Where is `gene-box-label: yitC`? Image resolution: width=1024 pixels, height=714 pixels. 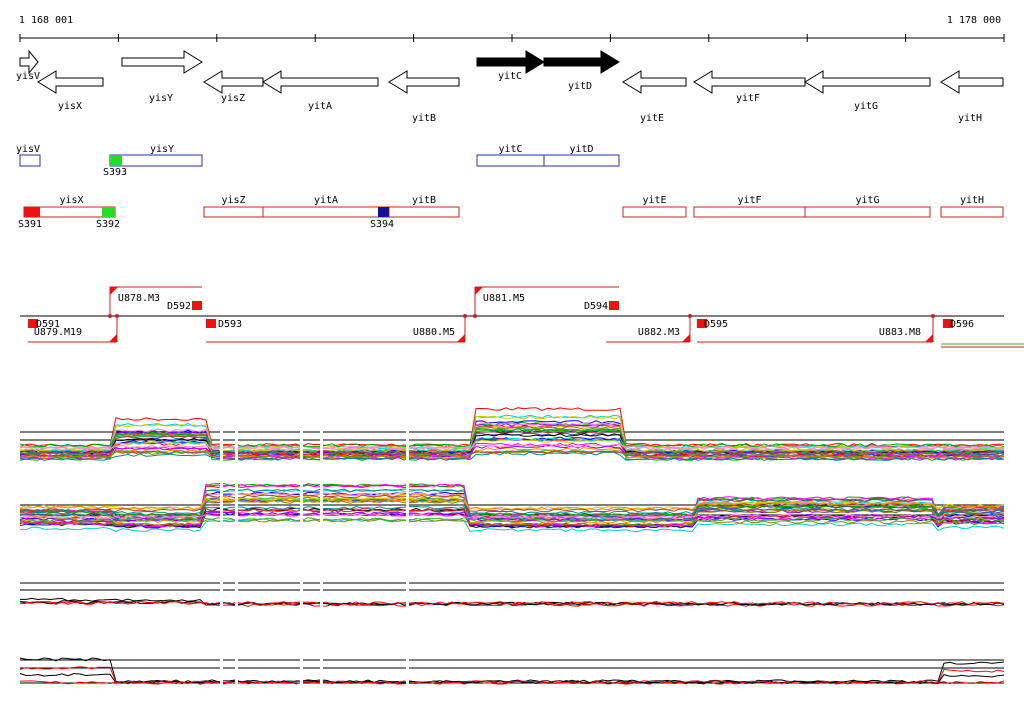 gene-box-label: yitC is located at coordinates (510, 149).